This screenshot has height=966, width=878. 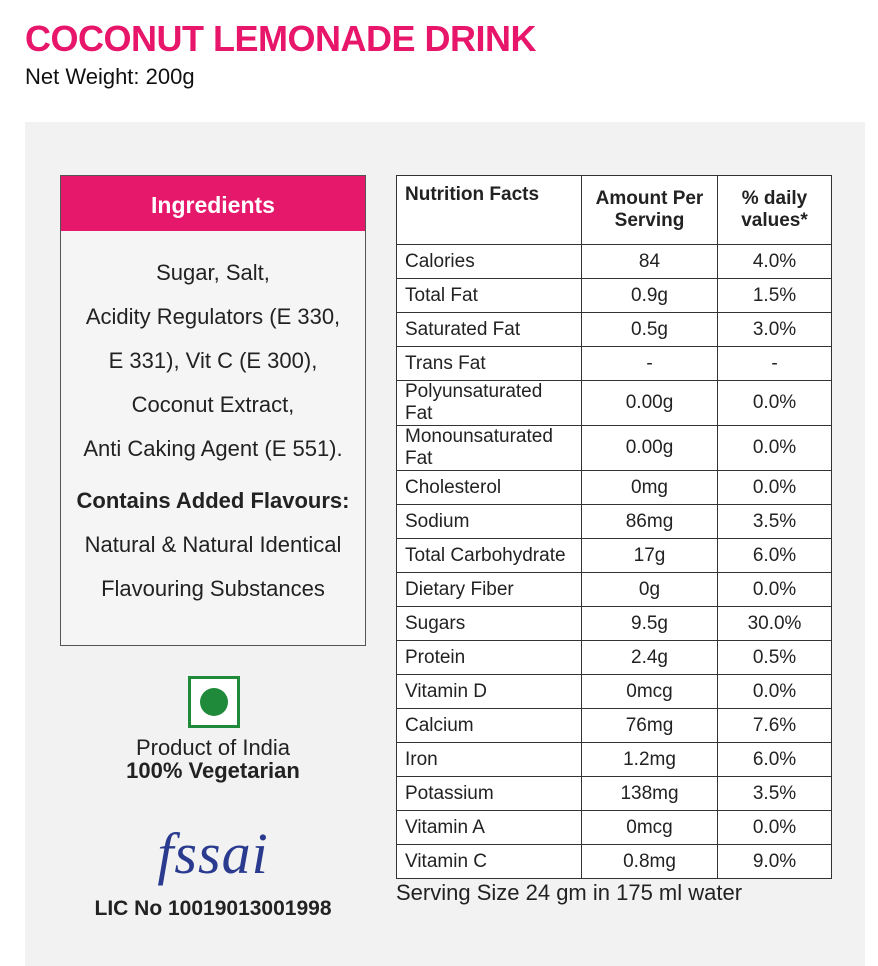 What do you see at coordinates (649, 793) in the screenshot?
I see `cell: 138mg` at bounding box center [649, 793].